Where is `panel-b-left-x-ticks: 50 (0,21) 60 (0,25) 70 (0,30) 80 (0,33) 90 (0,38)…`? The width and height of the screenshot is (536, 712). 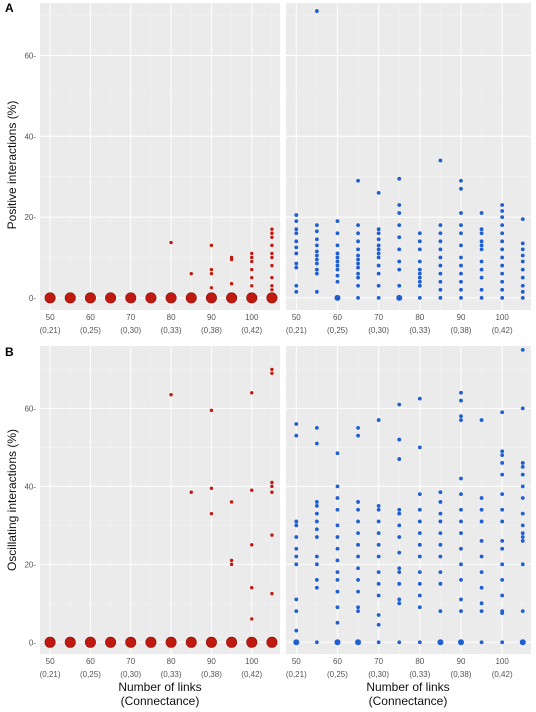
panel-b-left-x-ticks: 50 (0,21) 60 (0,25) 70 (0,30) 80 (0,33) 90 (0,38)… is located at coordinates (151, 668).